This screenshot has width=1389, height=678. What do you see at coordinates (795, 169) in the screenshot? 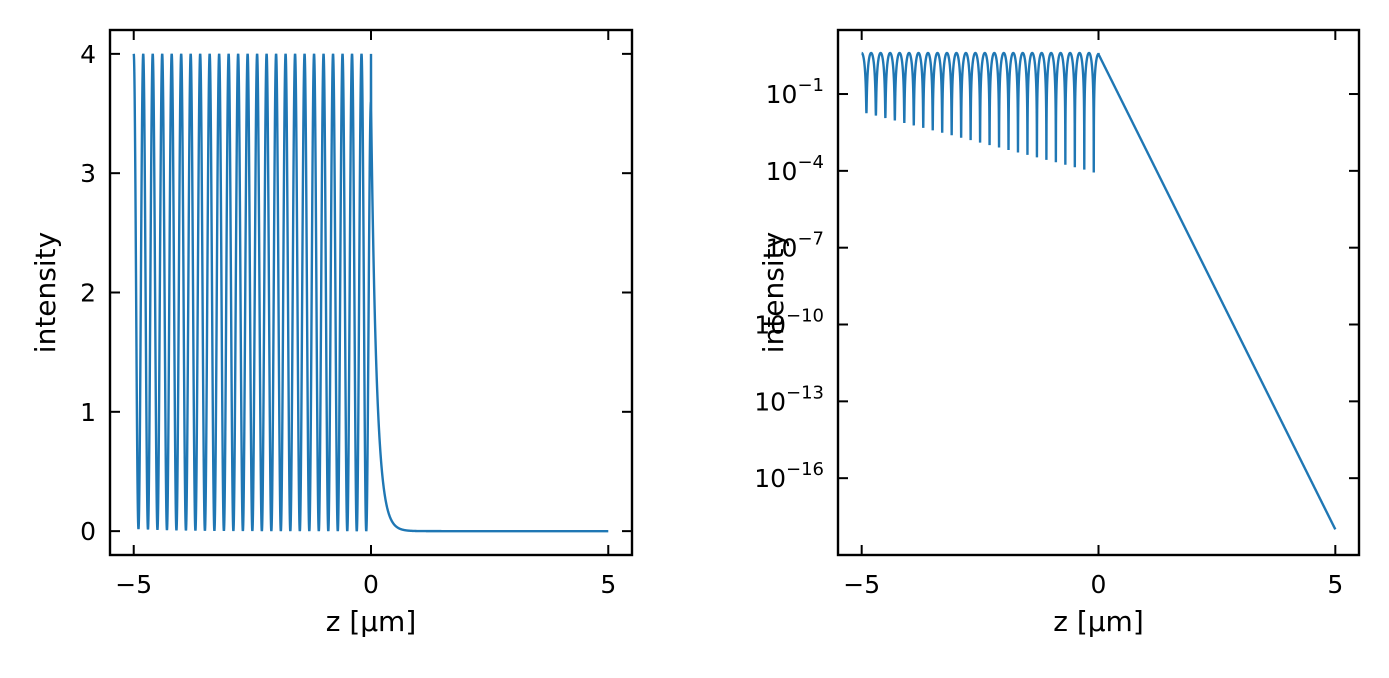
I see `y-tick-label: 10⁻⁴` at bounding box center [795, 169].